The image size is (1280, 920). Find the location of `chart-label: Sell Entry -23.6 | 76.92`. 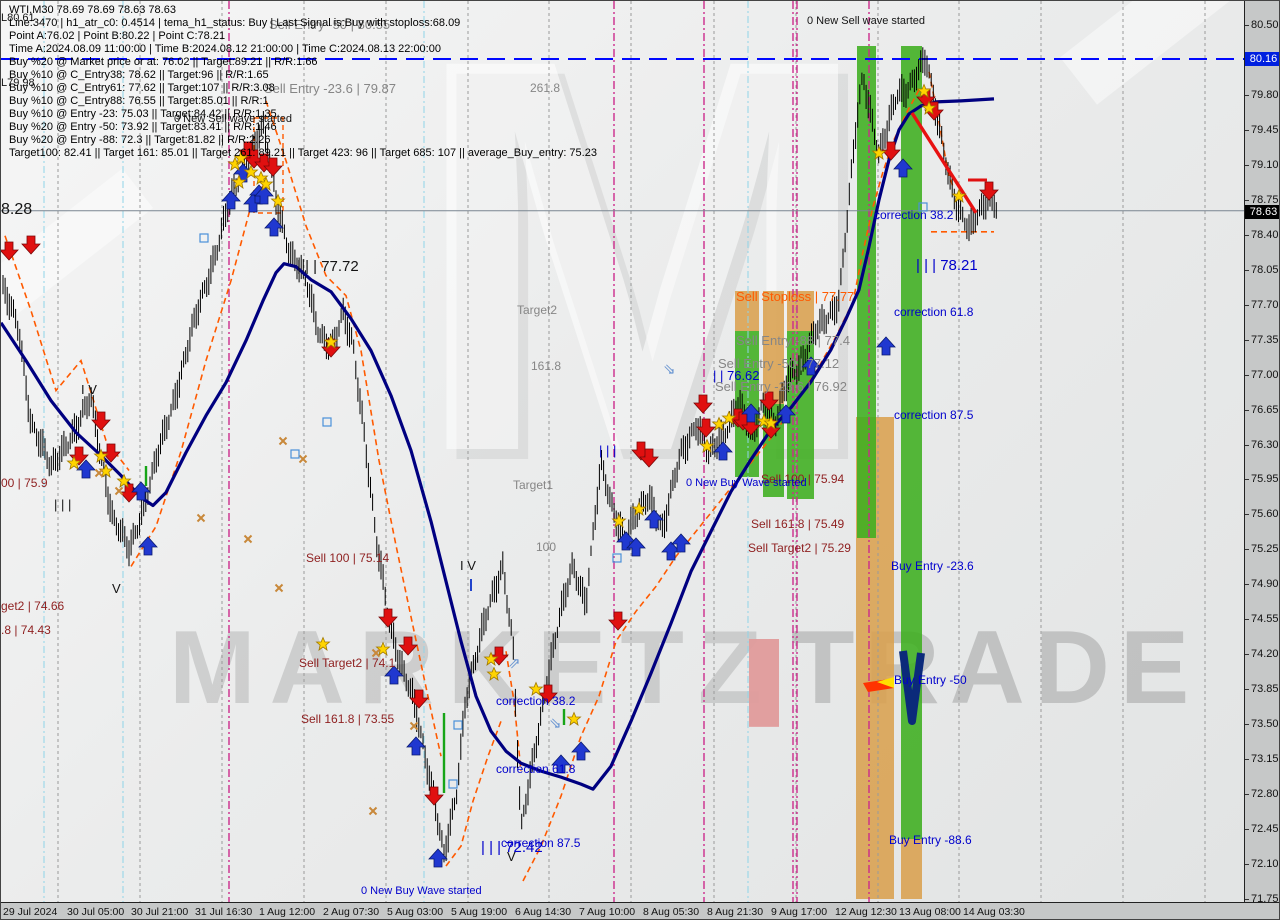

chart-label: Sell Entry -23.6 | 76.92 is located at coordinates (781, 386).